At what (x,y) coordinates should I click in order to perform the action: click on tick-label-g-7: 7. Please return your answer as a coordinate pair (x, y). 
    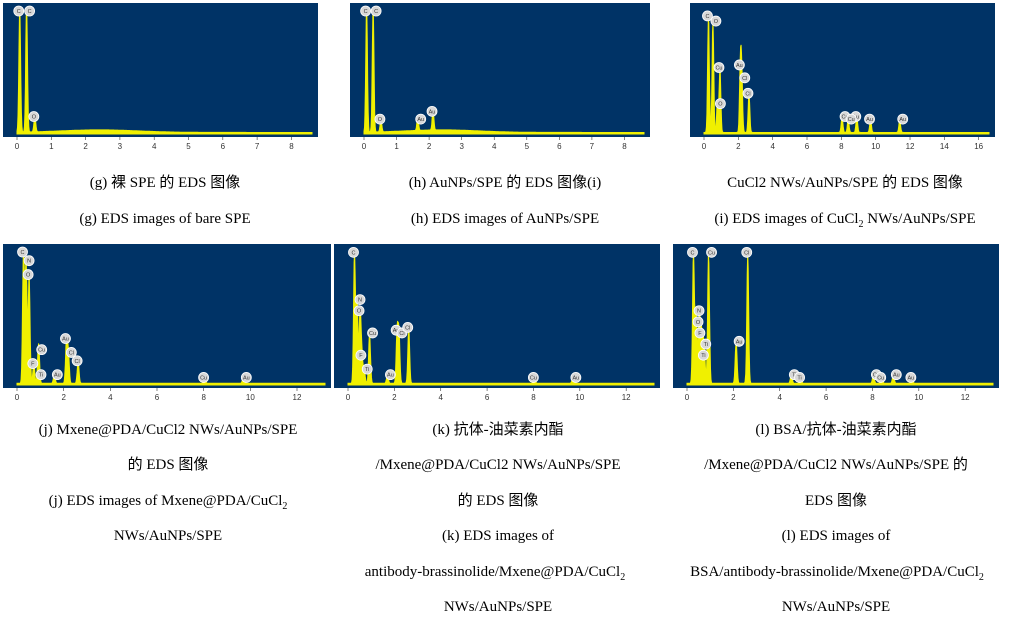
    Looking at the image, I should click on (257, 146).